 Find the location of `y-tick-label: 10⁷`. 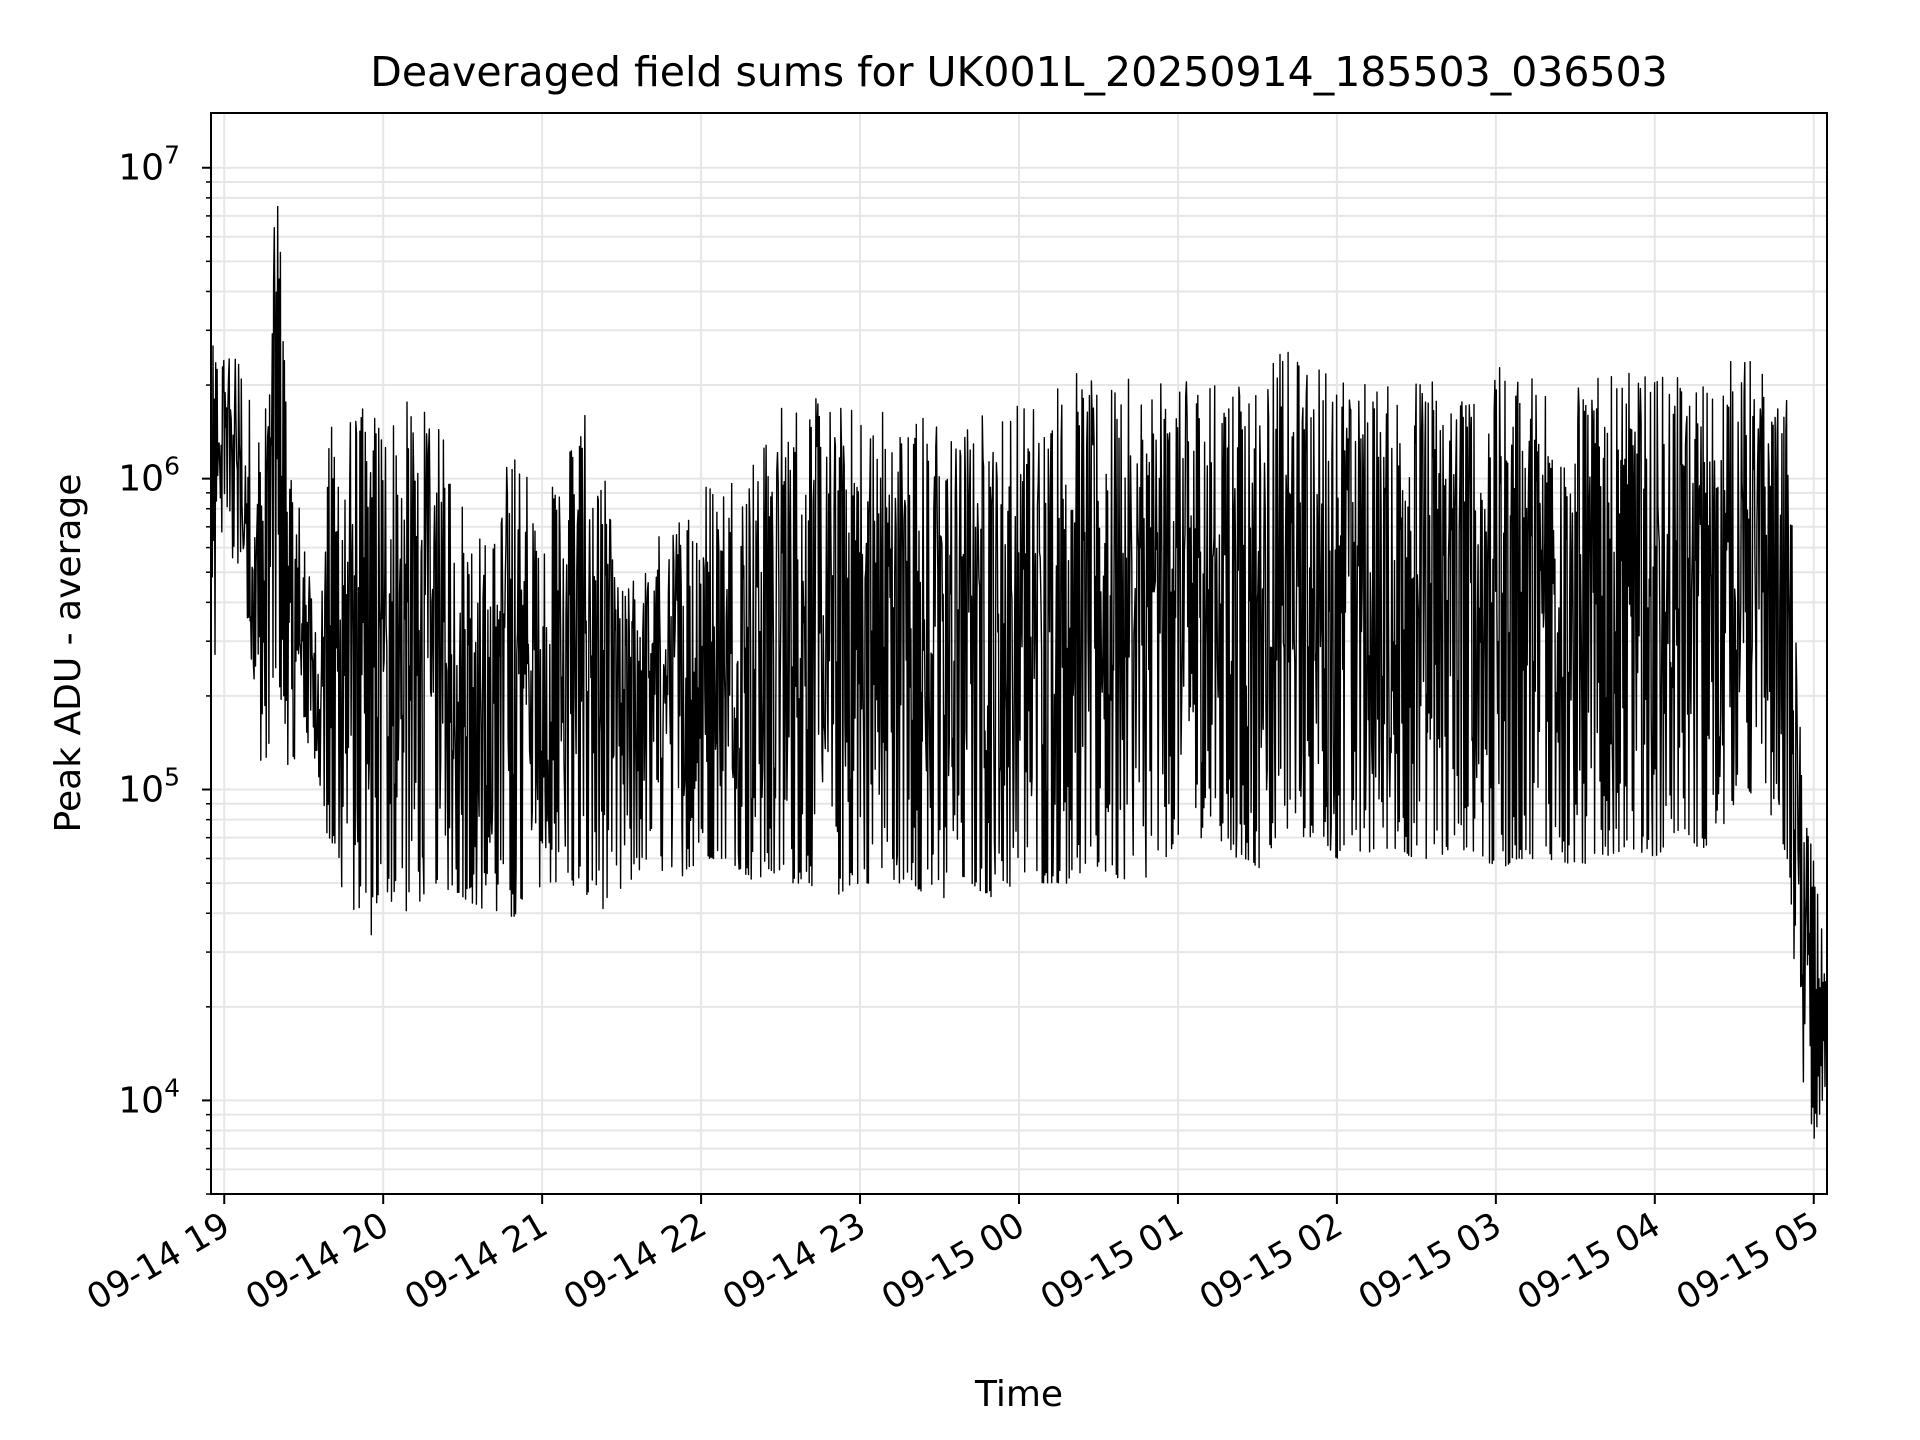

y-tick-label: 10⁷ is located at coordinates (149, 165).